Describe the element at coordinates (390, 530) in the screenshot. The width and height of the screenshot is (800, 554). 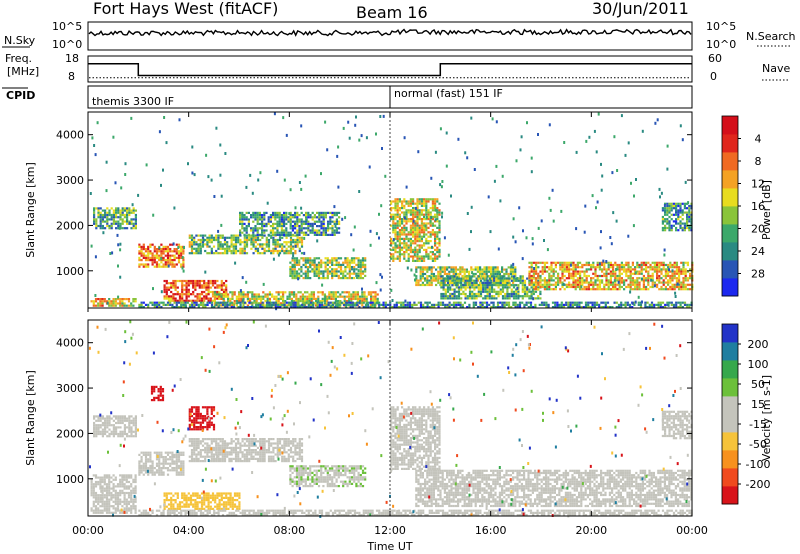
I see `x-tick-label: 12:00` at that location.